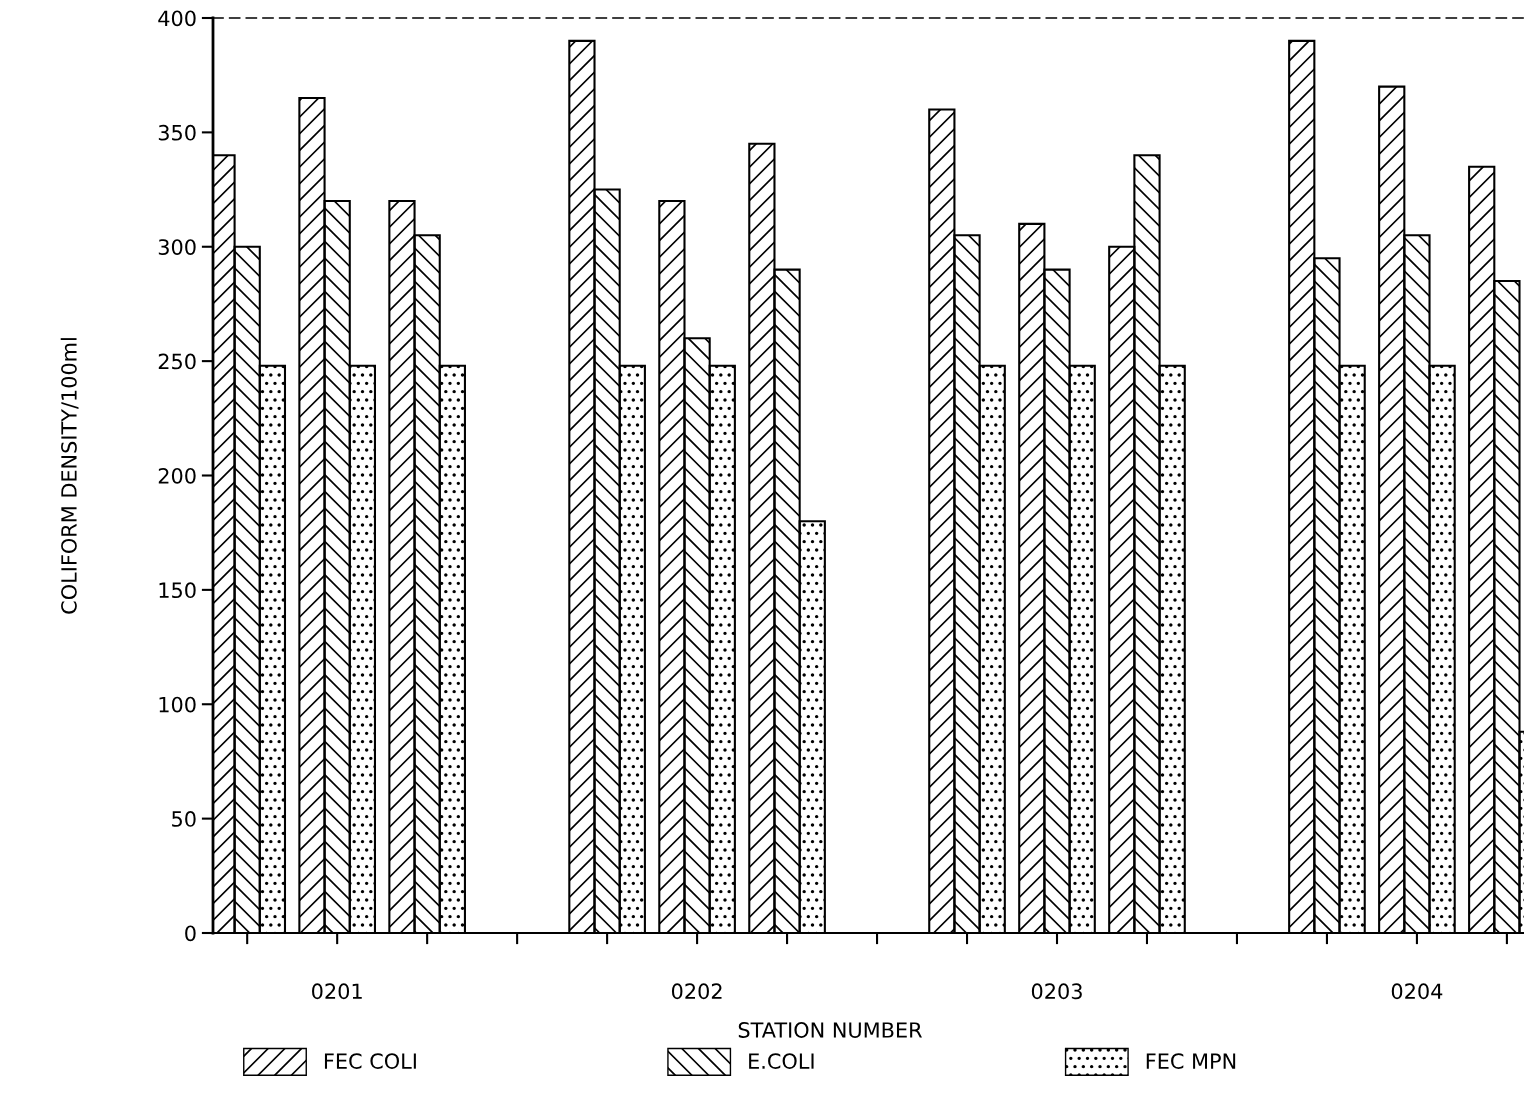 The height and width of the screenshot is (1094, 1524). Describe the element at coordinates (69, 476) in the screenshot. I see `y-axis-title: COLIFORM DENSITY/100ml` at that location.